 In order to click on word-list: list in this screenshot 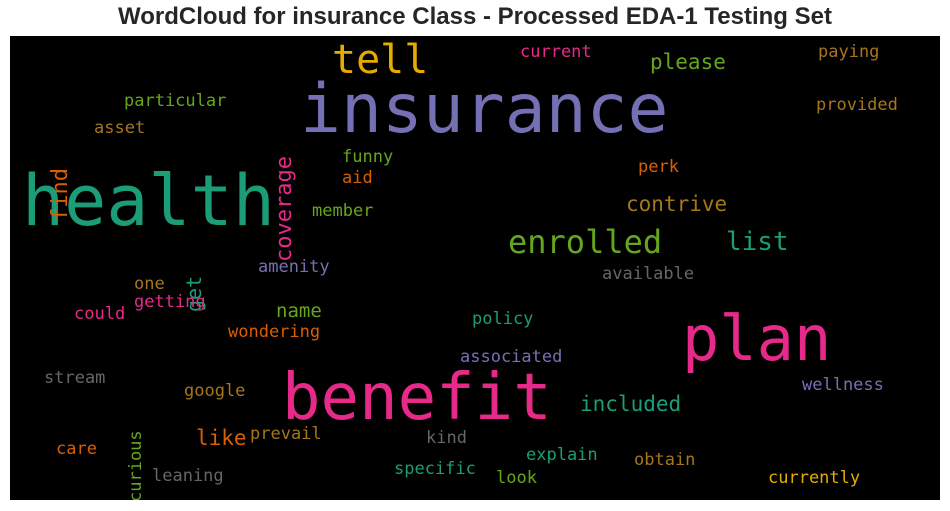, I will do `click(757, 242)`.